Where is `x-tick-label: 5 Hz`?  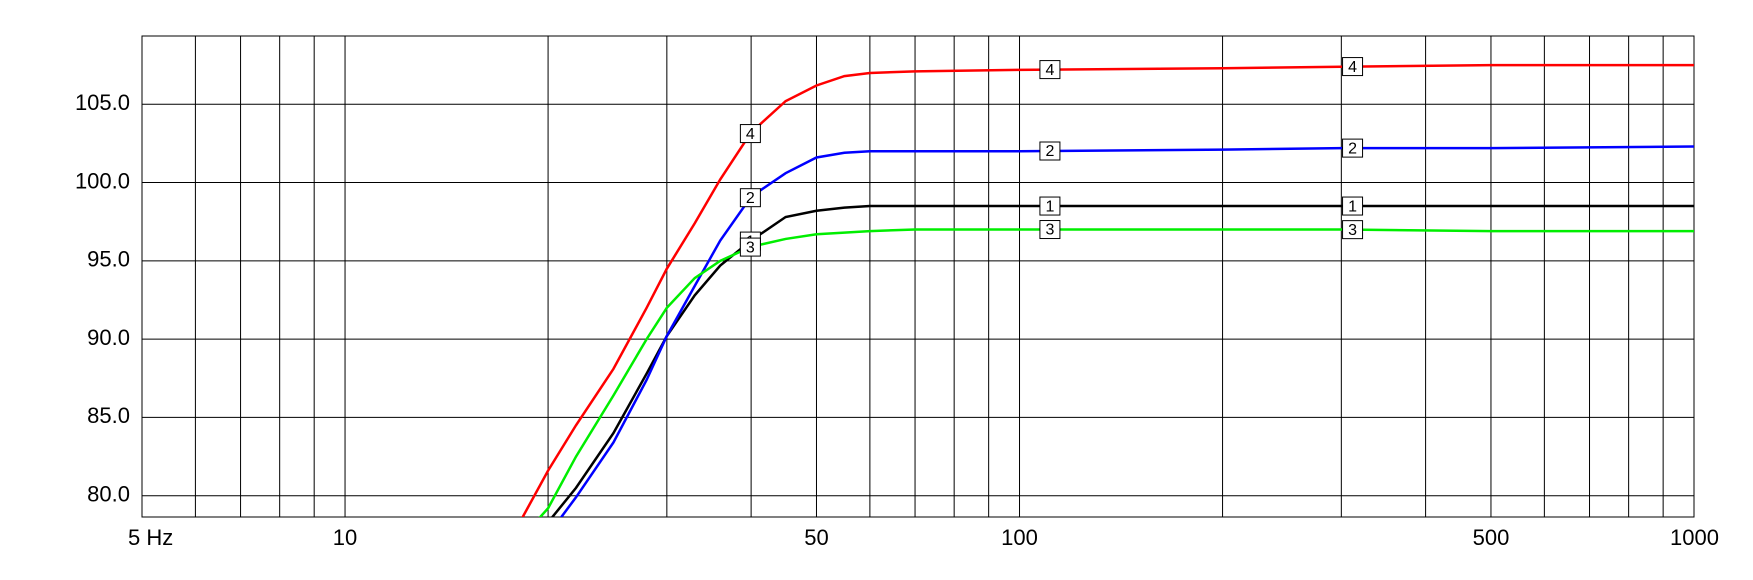
x-tick-label: 5 Hz is located at coordinates (150, 537).